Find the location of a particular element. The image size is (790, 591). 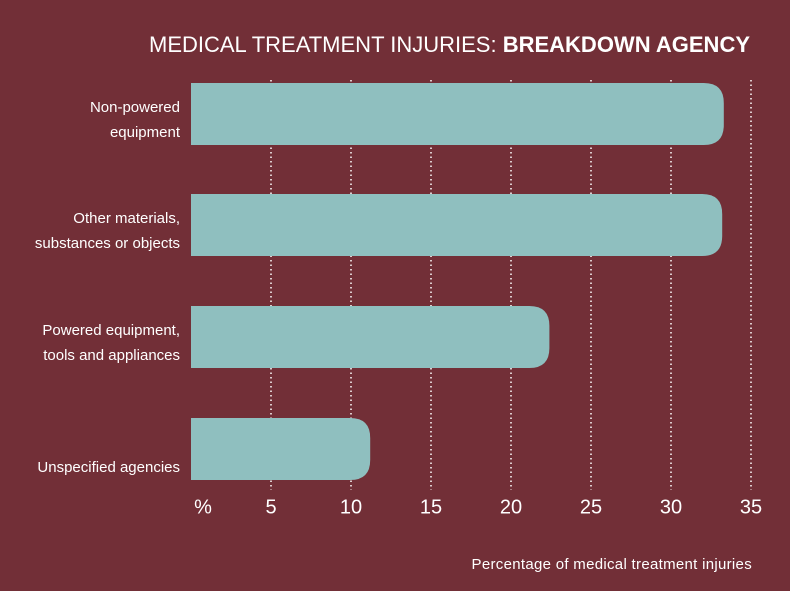

x-tick-label: 20 is located at coordinates (511, 507).